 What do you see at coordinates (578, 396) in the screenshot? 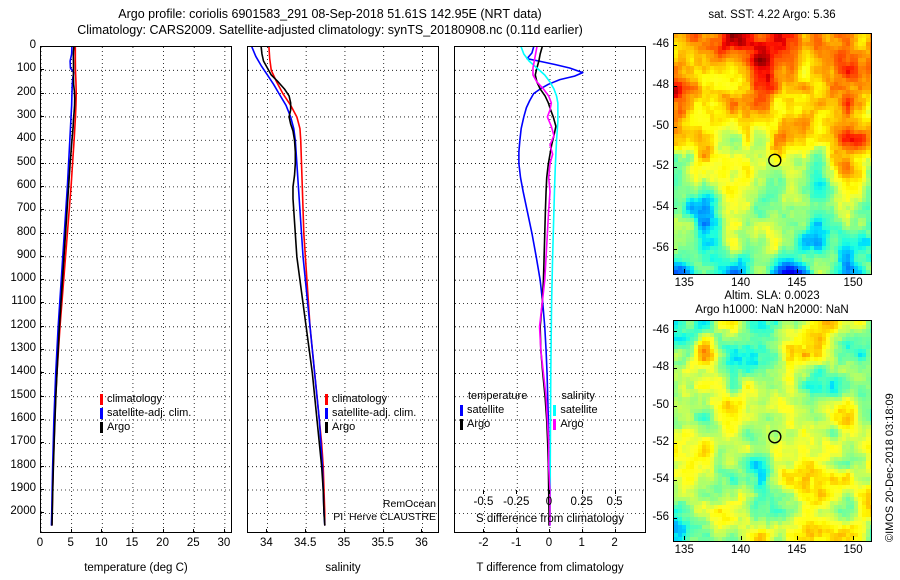
I see `legend-header-label: salinity` at bounding box center [578, 396].